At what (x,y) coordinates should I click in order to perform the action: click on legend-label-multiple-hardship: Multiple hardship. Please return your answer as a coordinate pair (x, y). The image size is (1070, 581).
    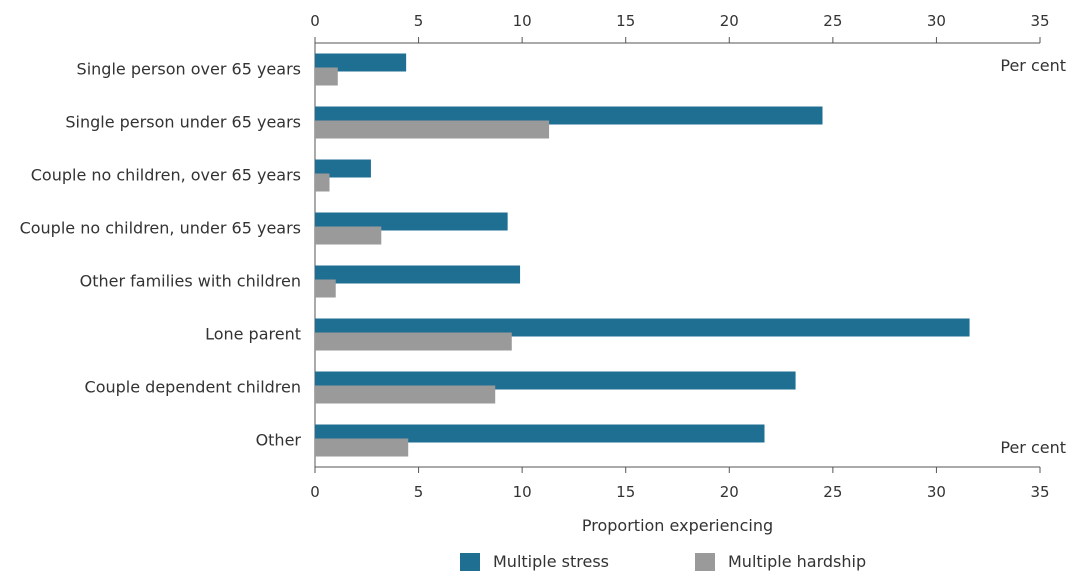
    Looking at the image, I should click on (797, 561).